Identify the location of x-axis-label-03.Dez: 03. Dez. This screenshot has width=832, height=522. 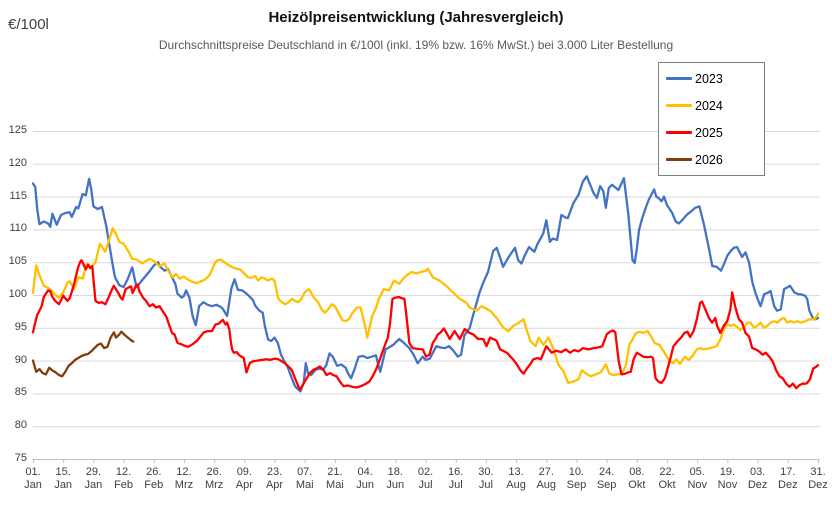
(757, 478).